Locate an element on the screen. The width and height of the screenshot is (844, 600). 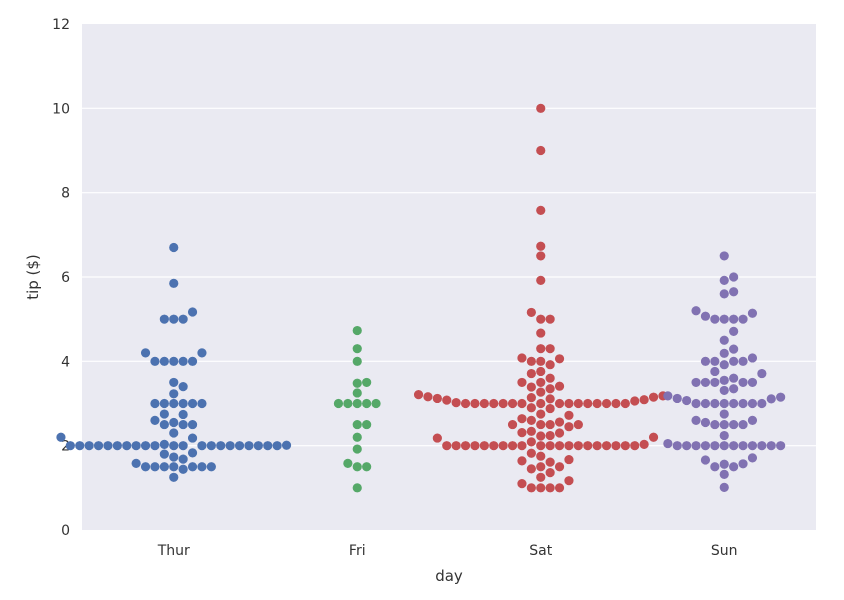
y-tick-label: 4 is located at coordinates (65, 362).